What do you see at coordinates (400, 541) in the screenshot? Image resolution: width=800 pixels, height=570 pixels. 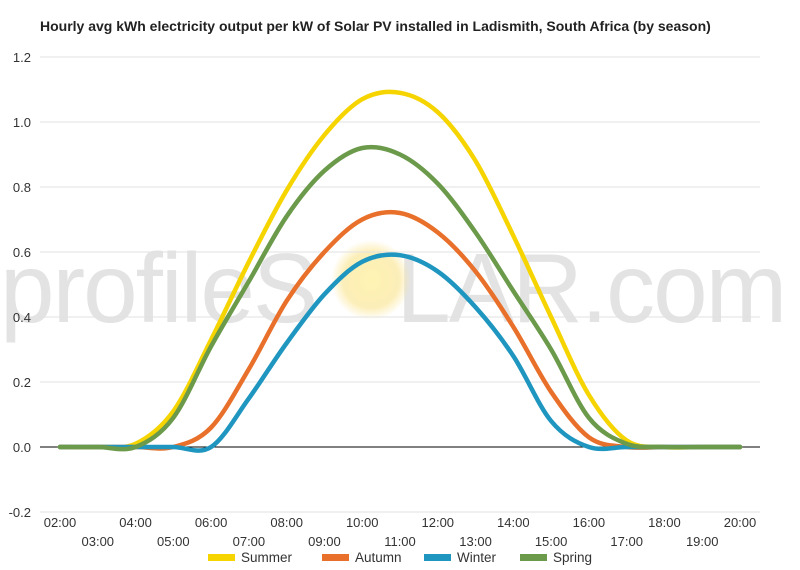 I see `x-tick-label: 11:00` at bounding box center [400, 541].